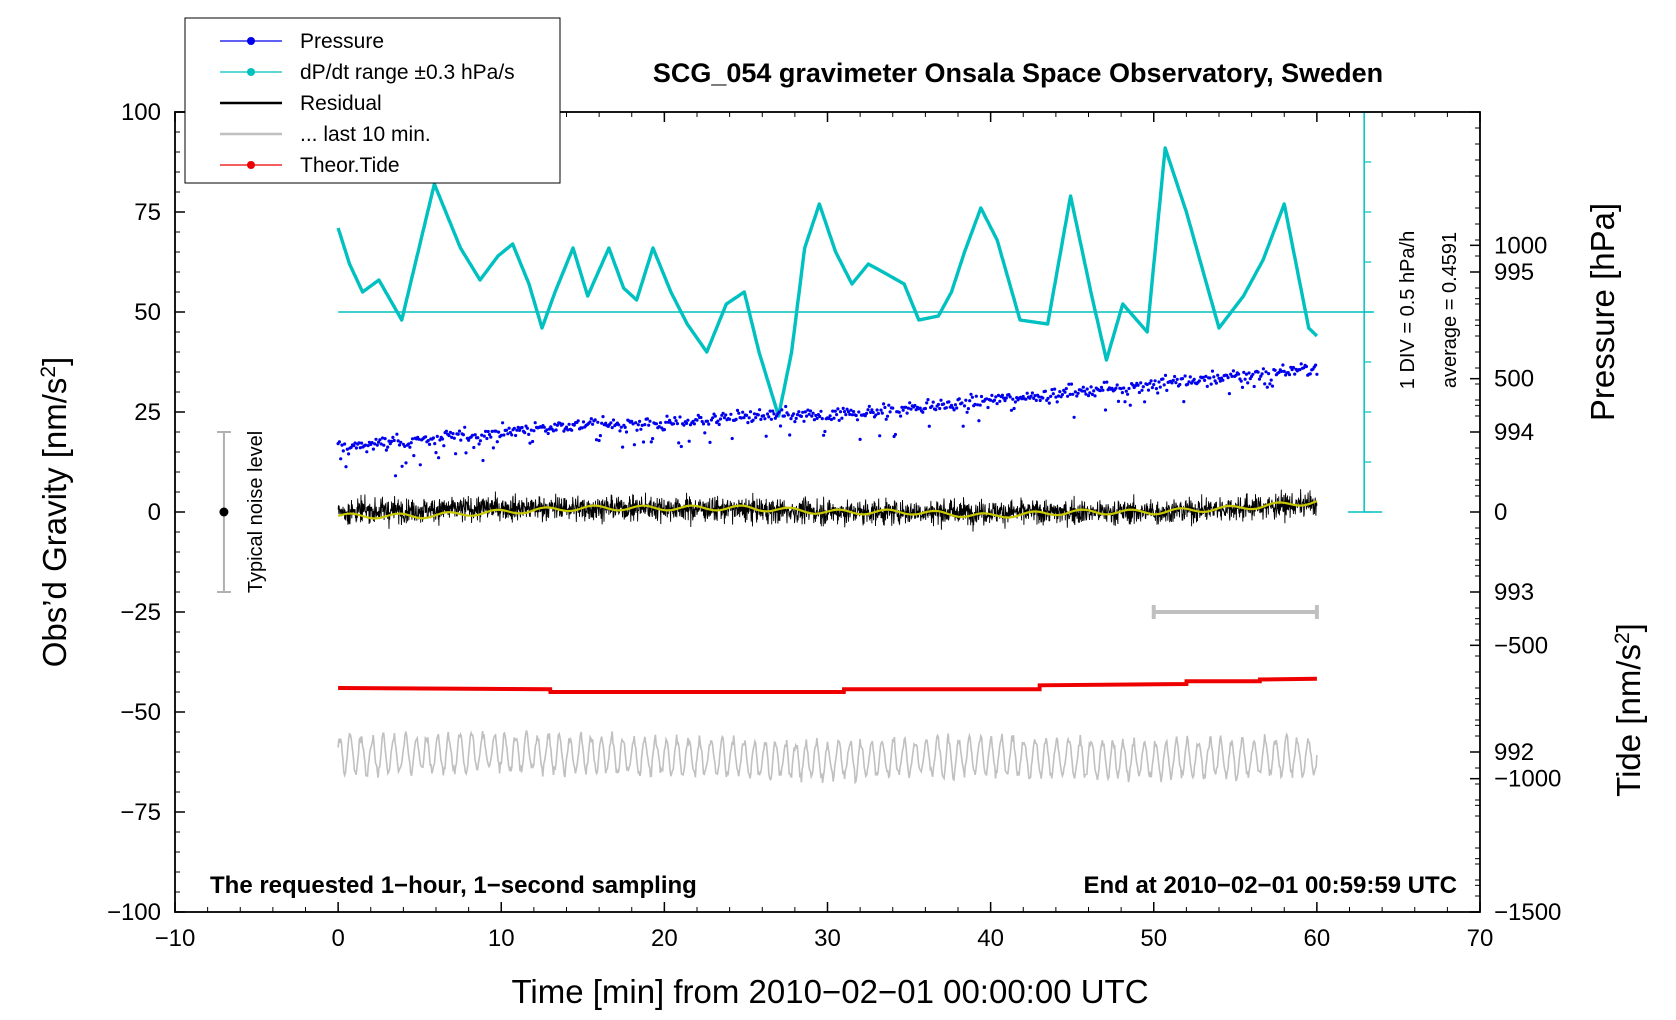  What do you see at coordinates (350, 165) in the screenshot?
I see `legend-label: Theor.Tide` at bounding box center [350, 165].